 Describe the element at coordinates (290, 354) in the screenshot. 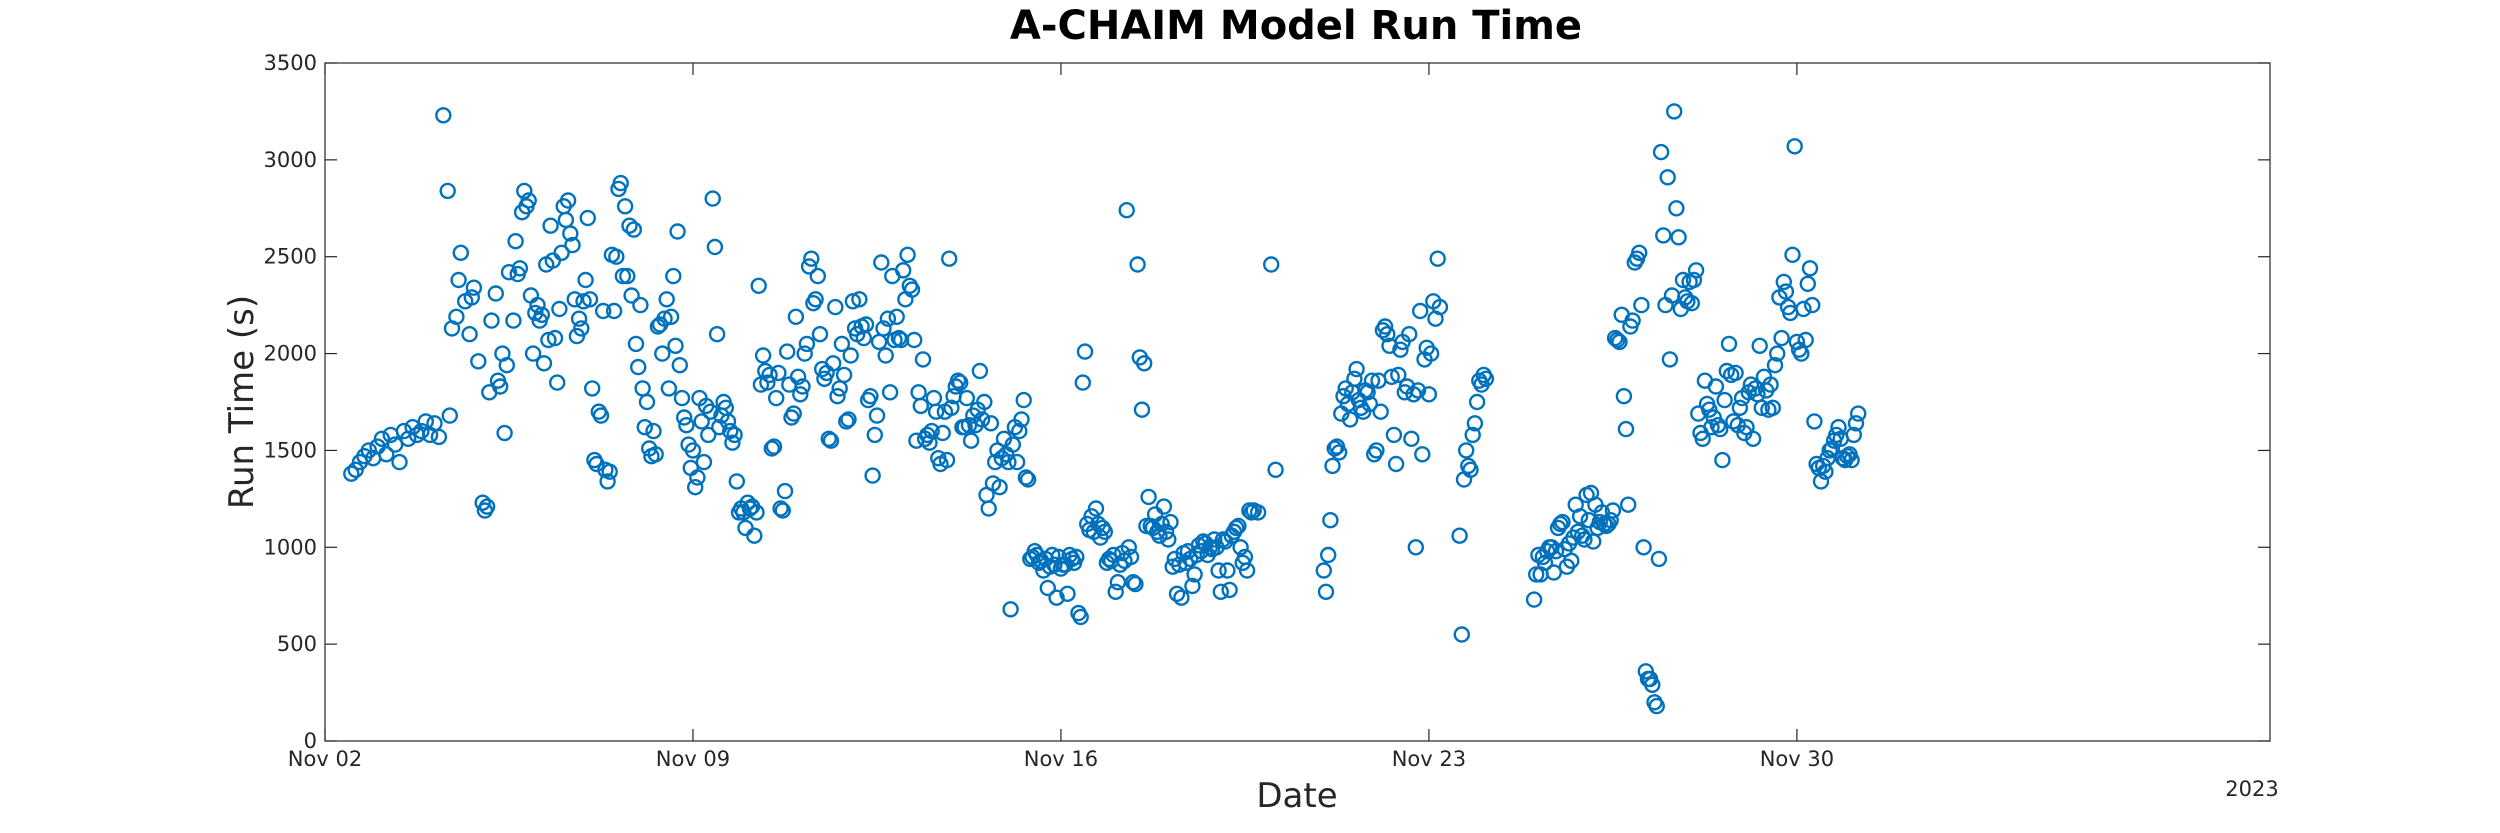

I see `y-tick-label: 2000` at that location.